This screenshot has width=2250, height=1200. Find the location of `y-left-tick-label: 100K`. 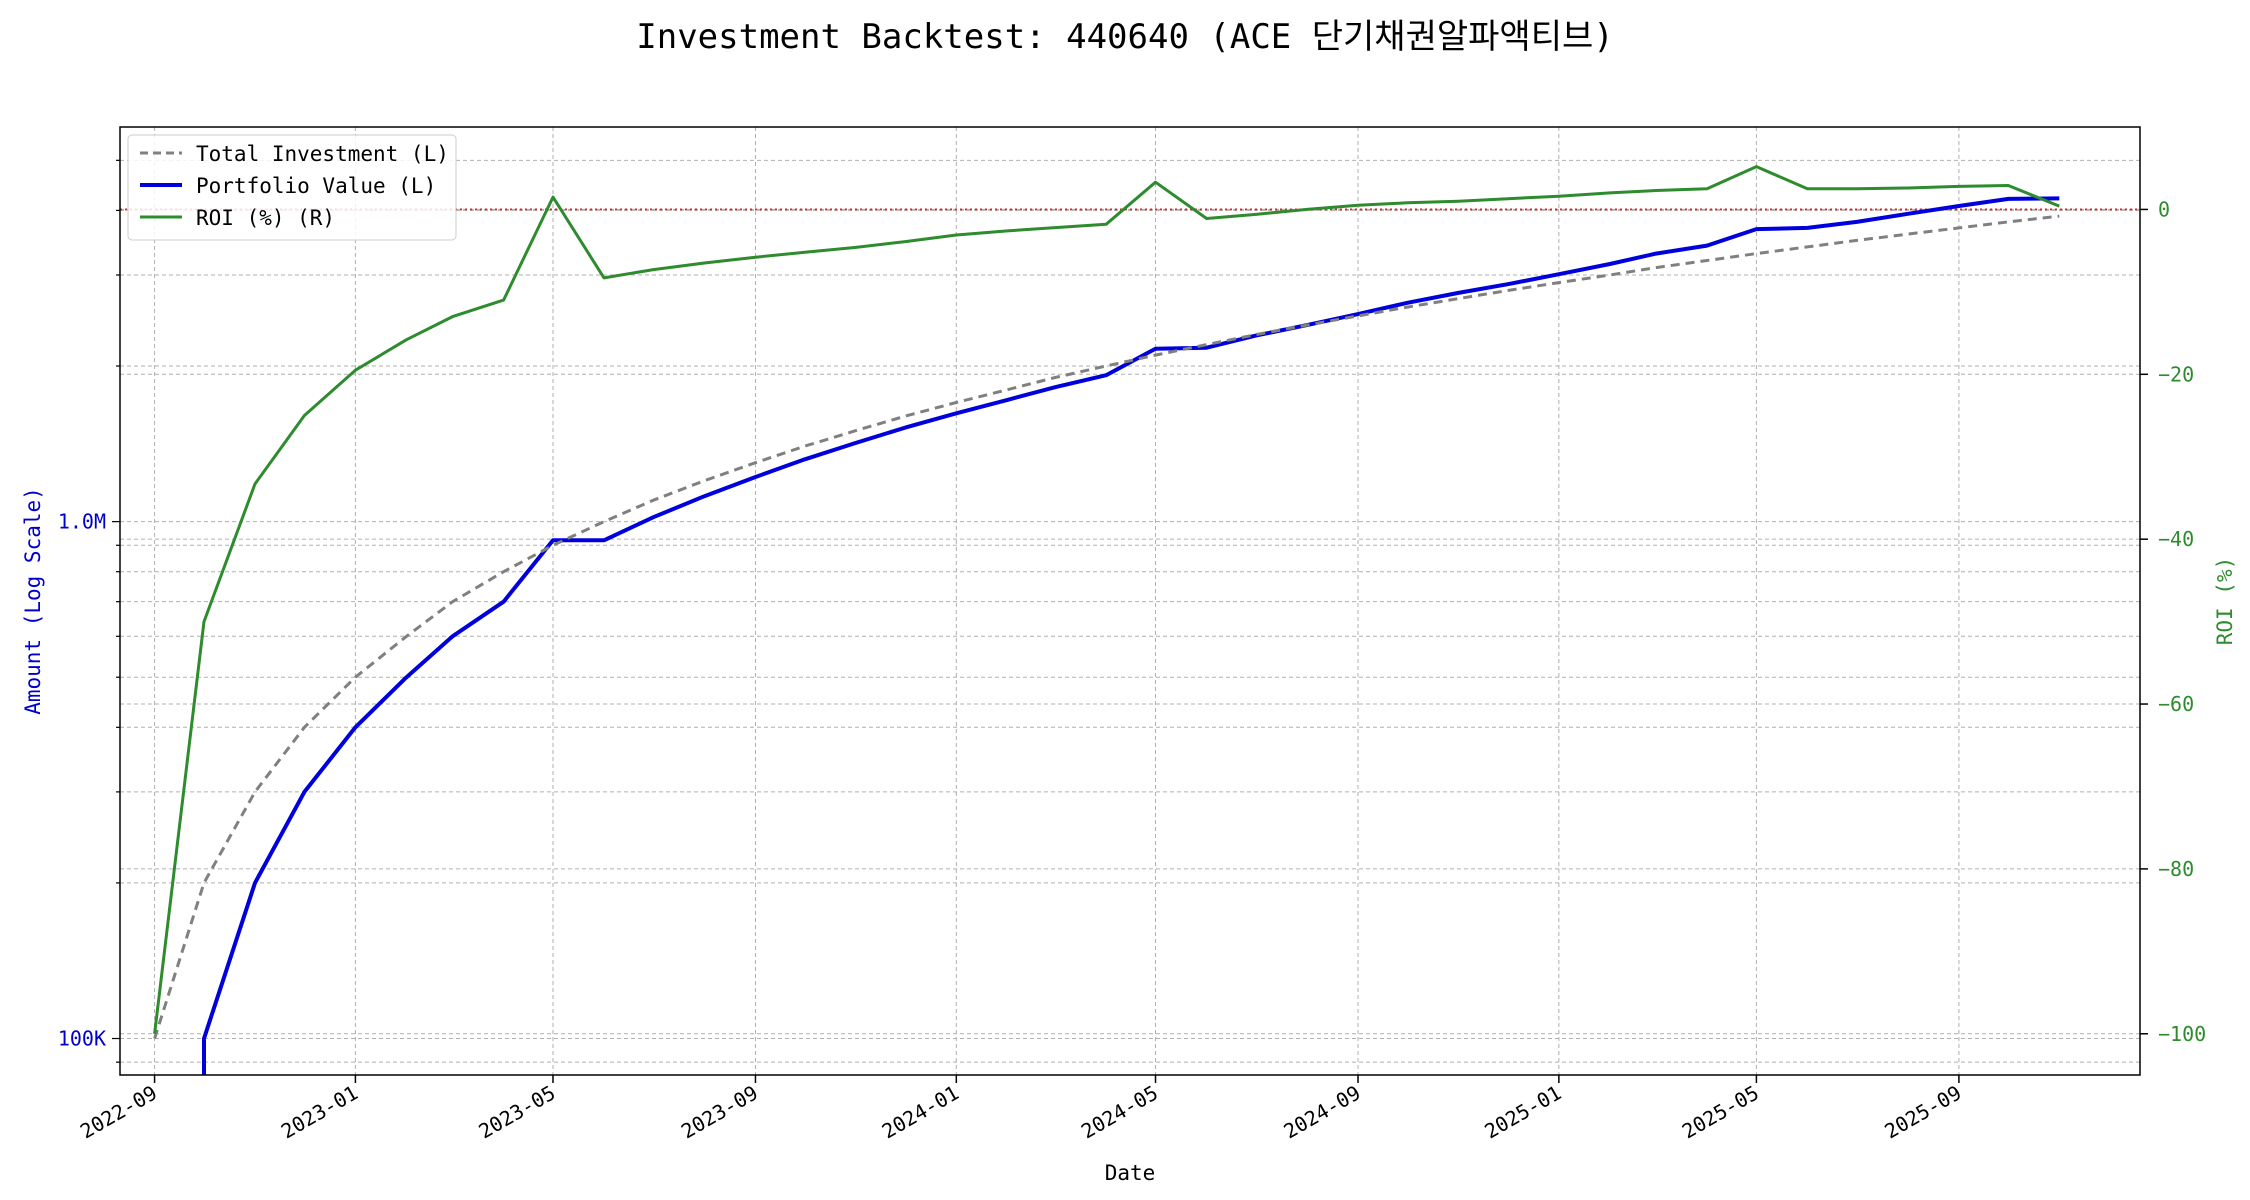

y-left-tick-label: 100K is located at coordinates (82, 1039).